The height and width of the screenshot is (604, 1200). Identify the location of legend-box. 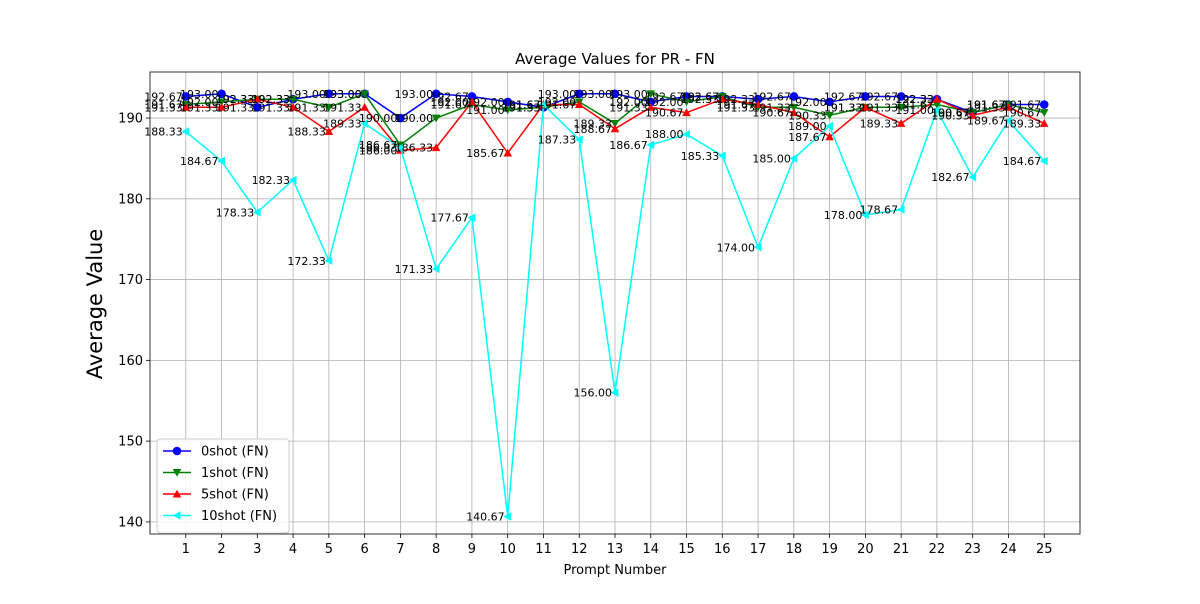
(223, 486).